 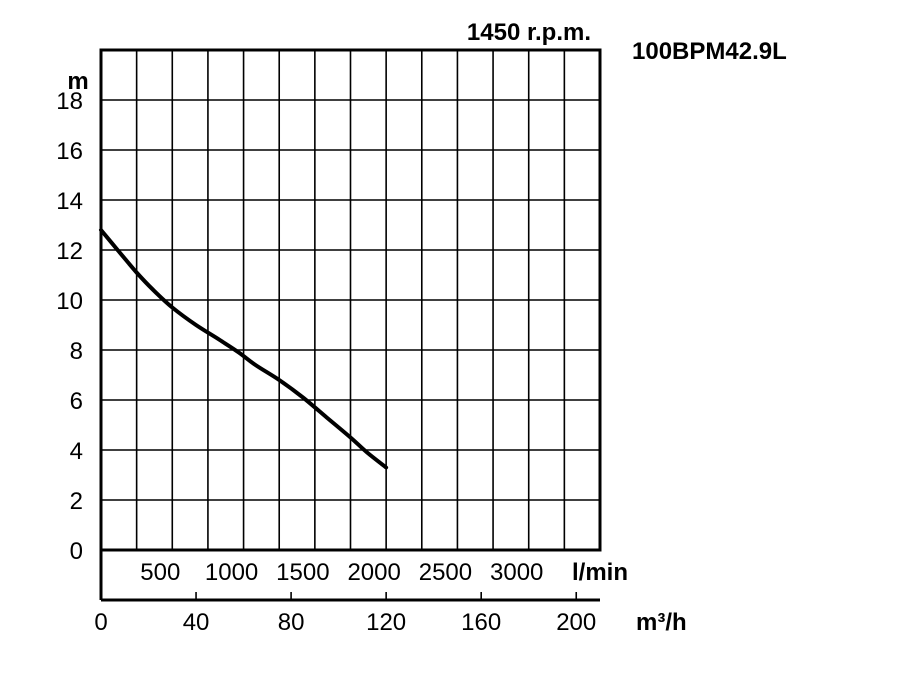 What do you see at coordinates (76, 451) in the screenshot?
I see `y-tick-label: 4` at bounding box center [76, 451].